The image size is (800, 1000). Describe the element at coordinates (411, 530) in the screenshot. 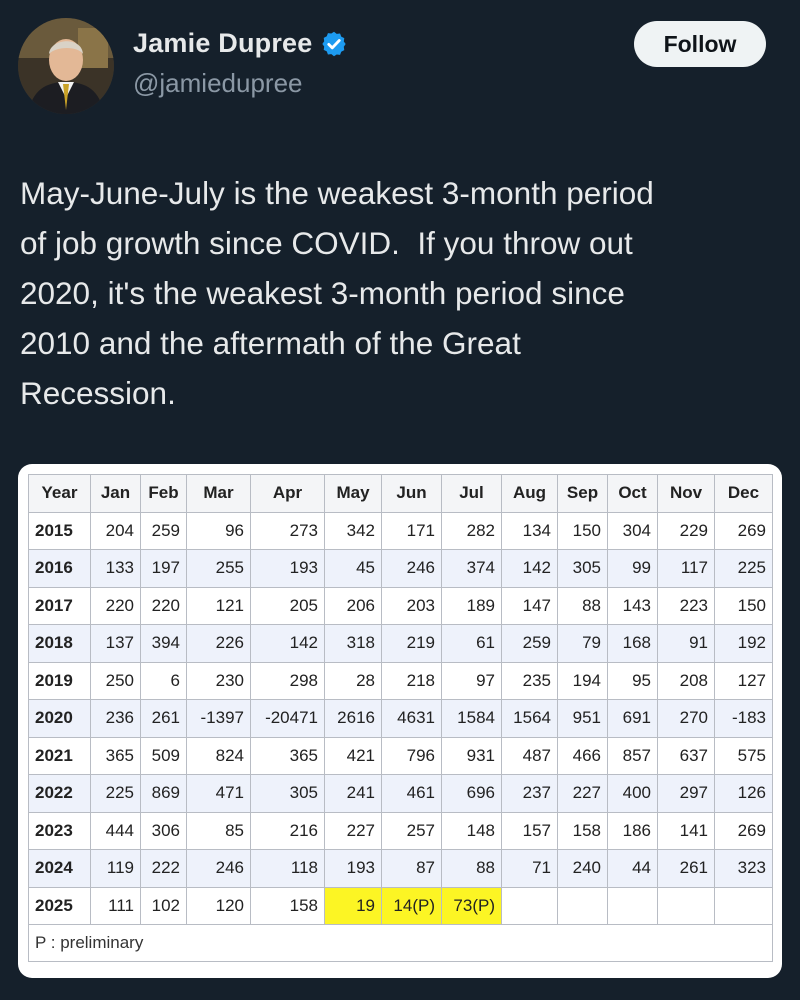

I see `value-cell: 171` at that location.